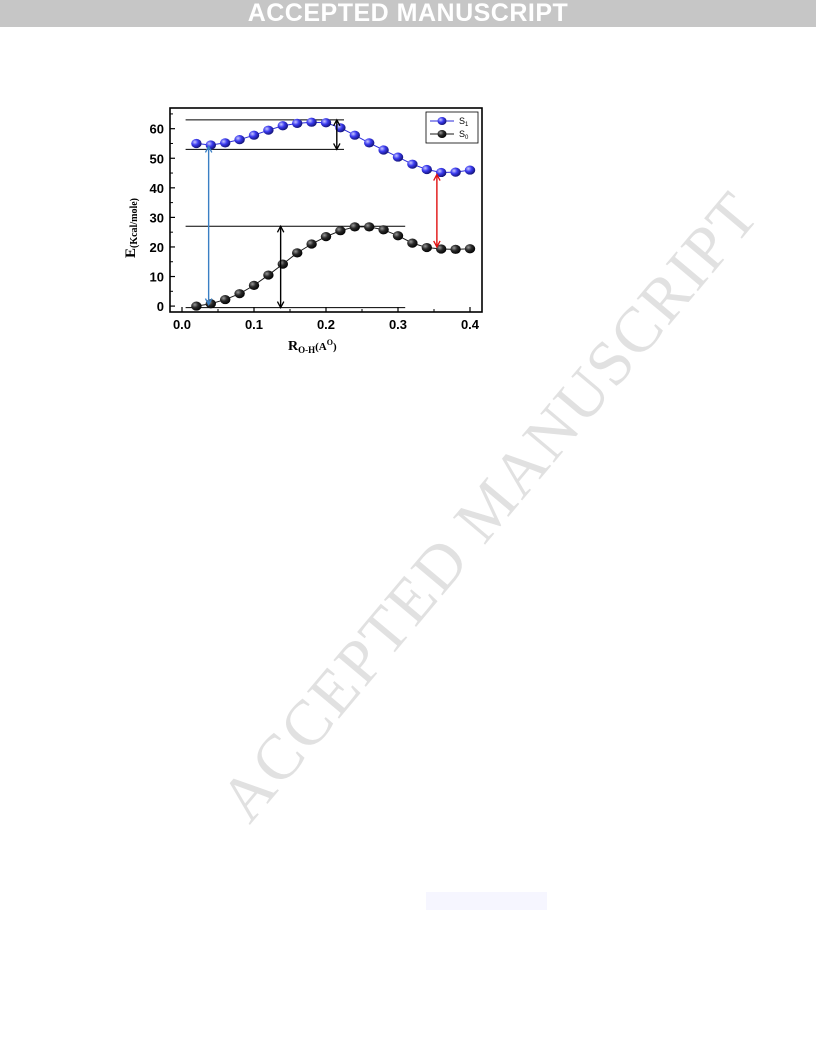  Describe the element at coordinates (157, 247) in the screenshot. I see `y-tick-label: 20` at that location.